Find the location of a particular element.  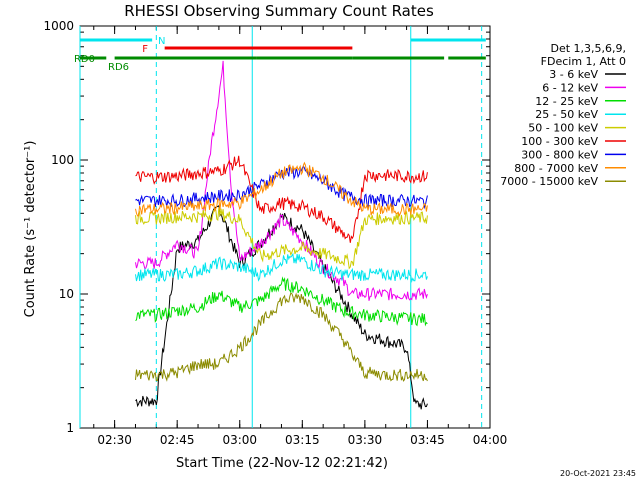

legend-label: 6 - 12 keV is located at coordinates (570, 87).